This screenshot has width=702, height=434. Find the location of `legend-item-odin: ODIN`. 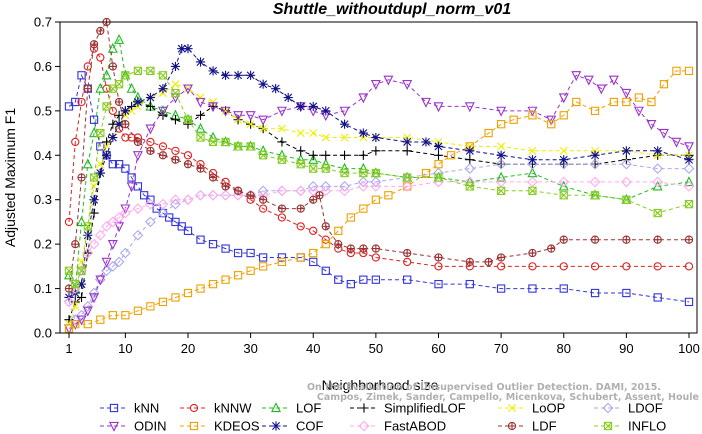

legend-item-odin: ODIN is located at coordinates (133, 426).